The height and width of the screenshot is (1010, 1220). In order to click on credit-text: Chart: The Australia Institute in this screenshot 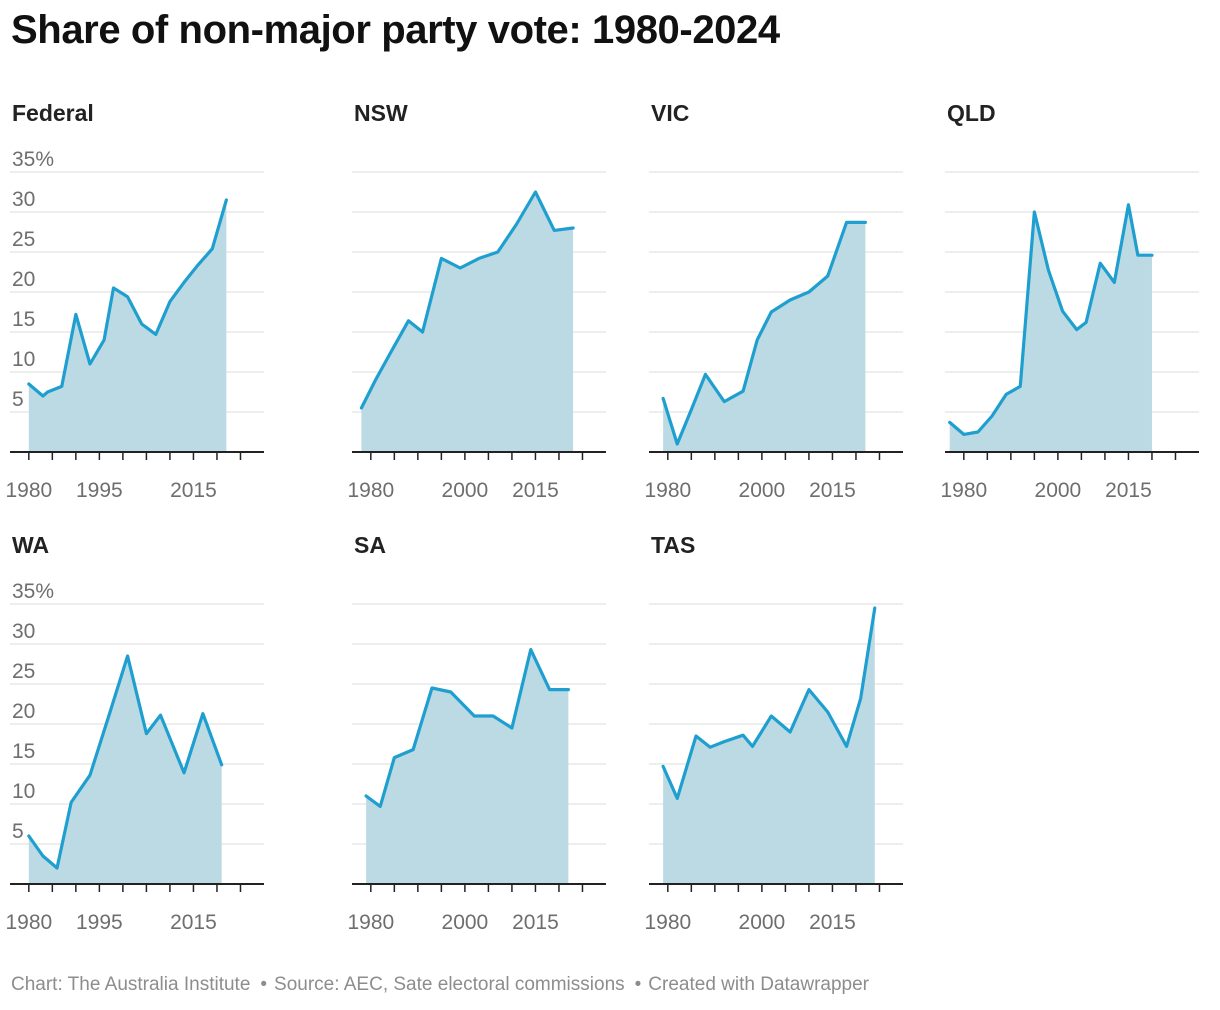, I will do `click(131, 984)`.